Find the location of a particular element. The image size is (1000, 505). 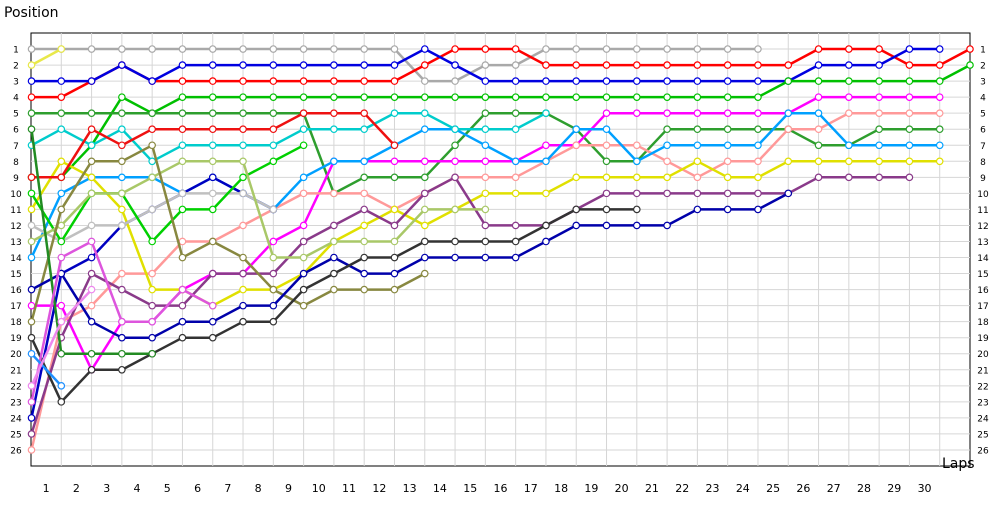

x-tick-label: 14 is located at coordinates (440, 488).